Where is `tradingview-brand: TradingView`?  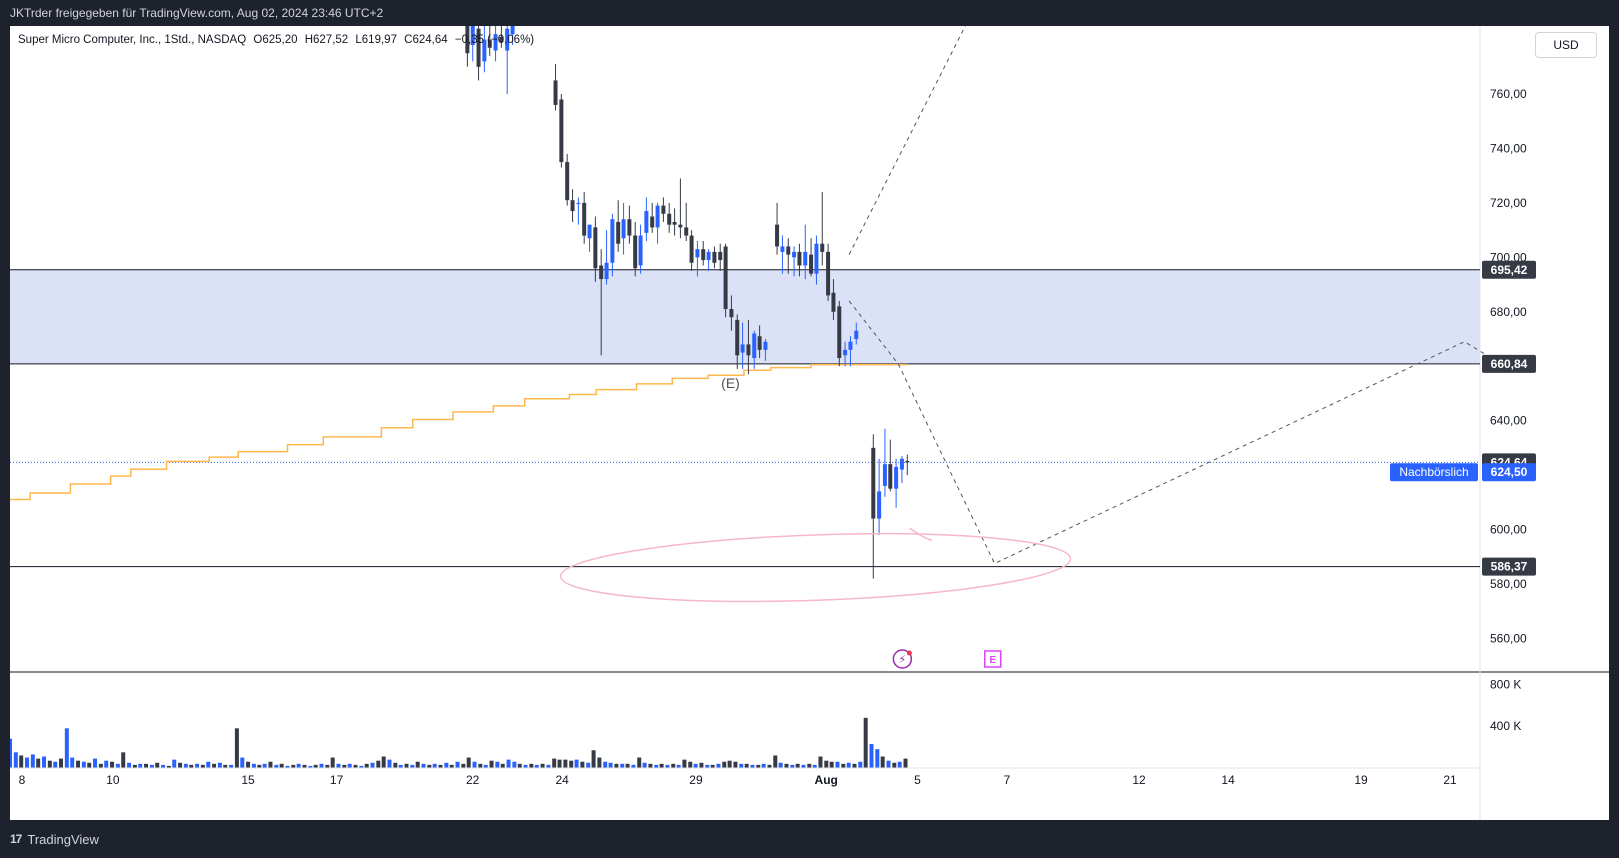 tradingview-brand: TradingView is located at coordinates (63, 839).